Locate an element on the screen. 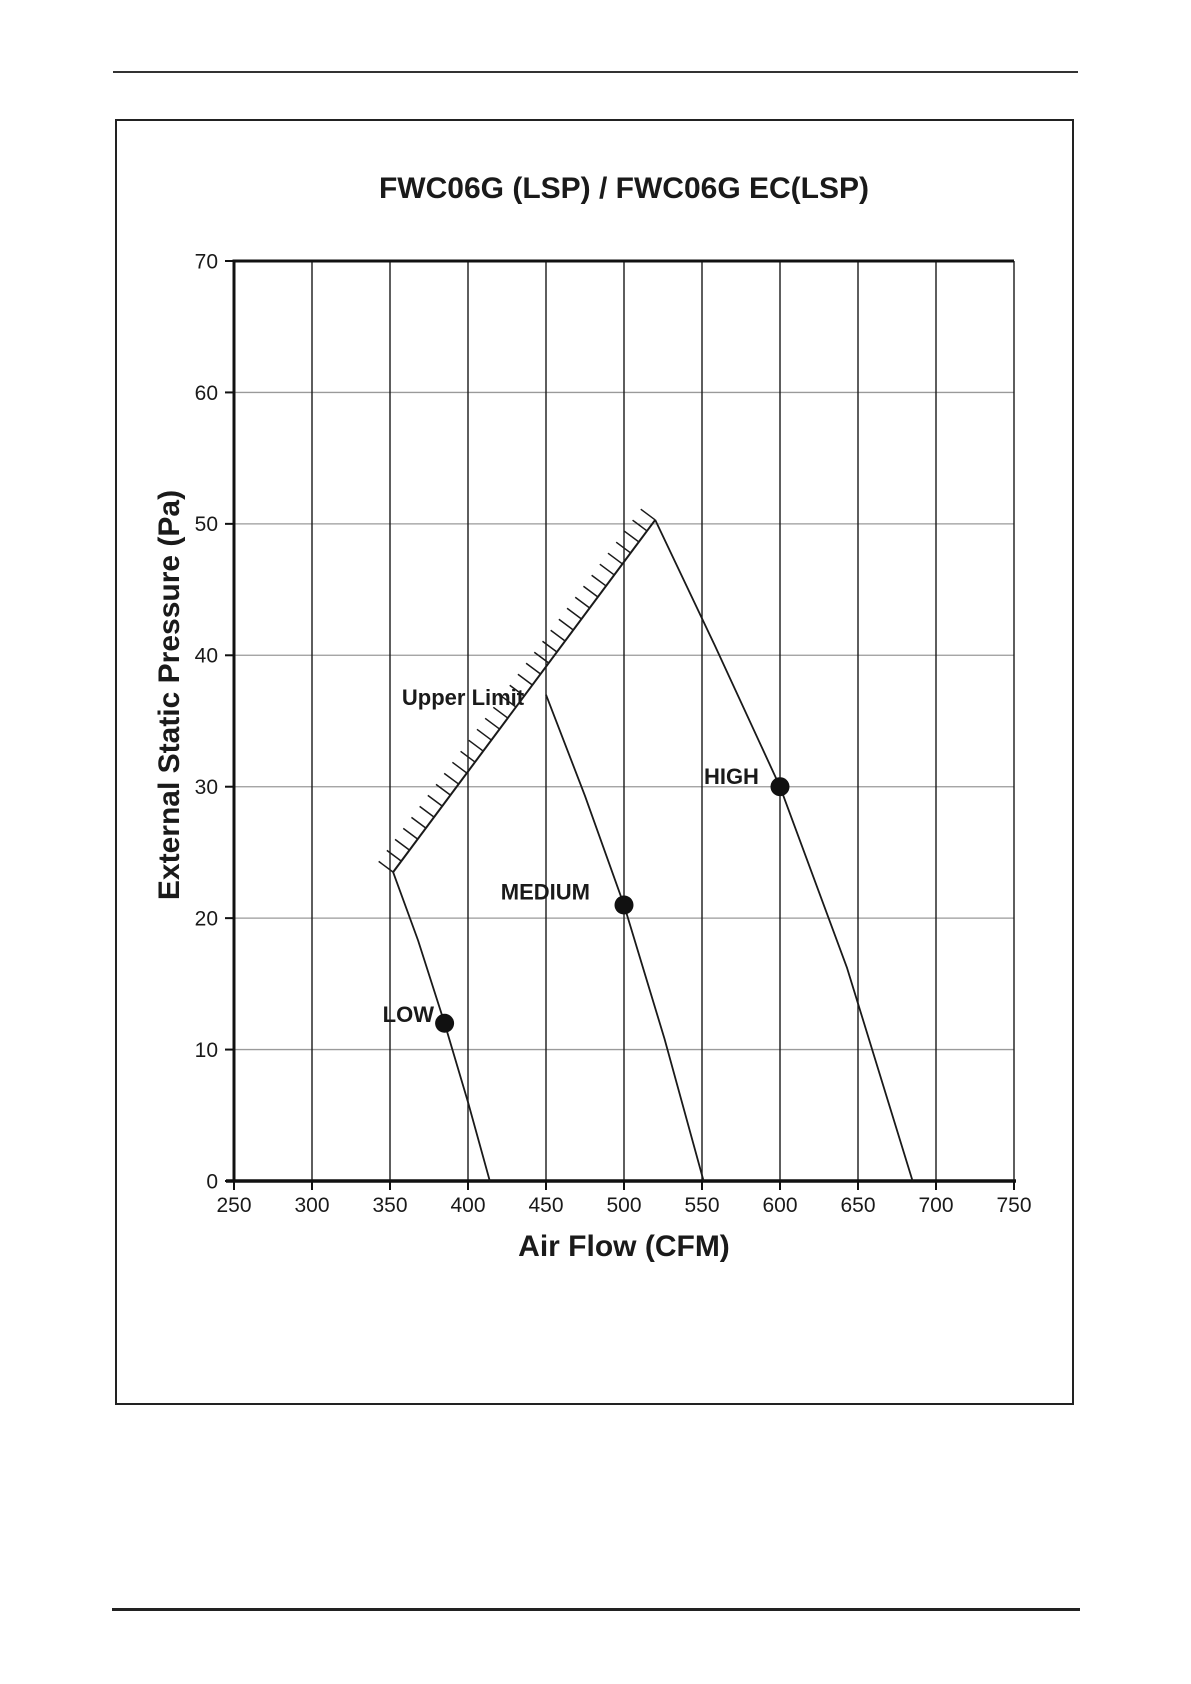 The width and height of the screenshot is (1191, 1684). annotation-low: LOW is located at coordinates (409, 1014).